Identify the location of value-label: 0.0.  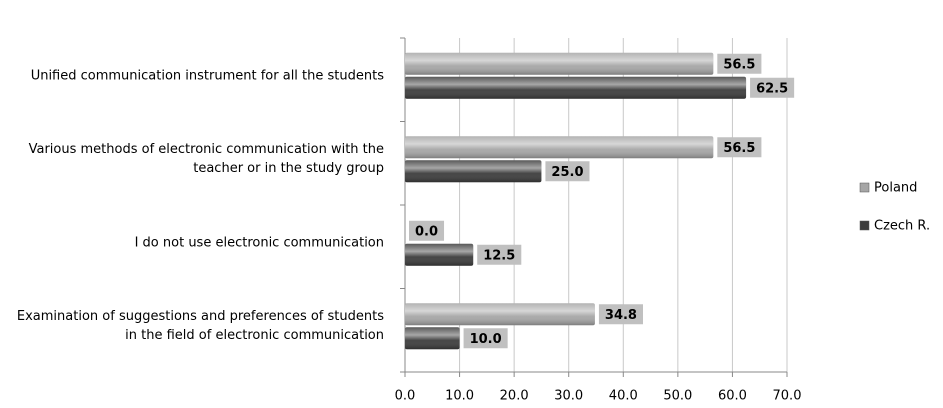
(426, 231).